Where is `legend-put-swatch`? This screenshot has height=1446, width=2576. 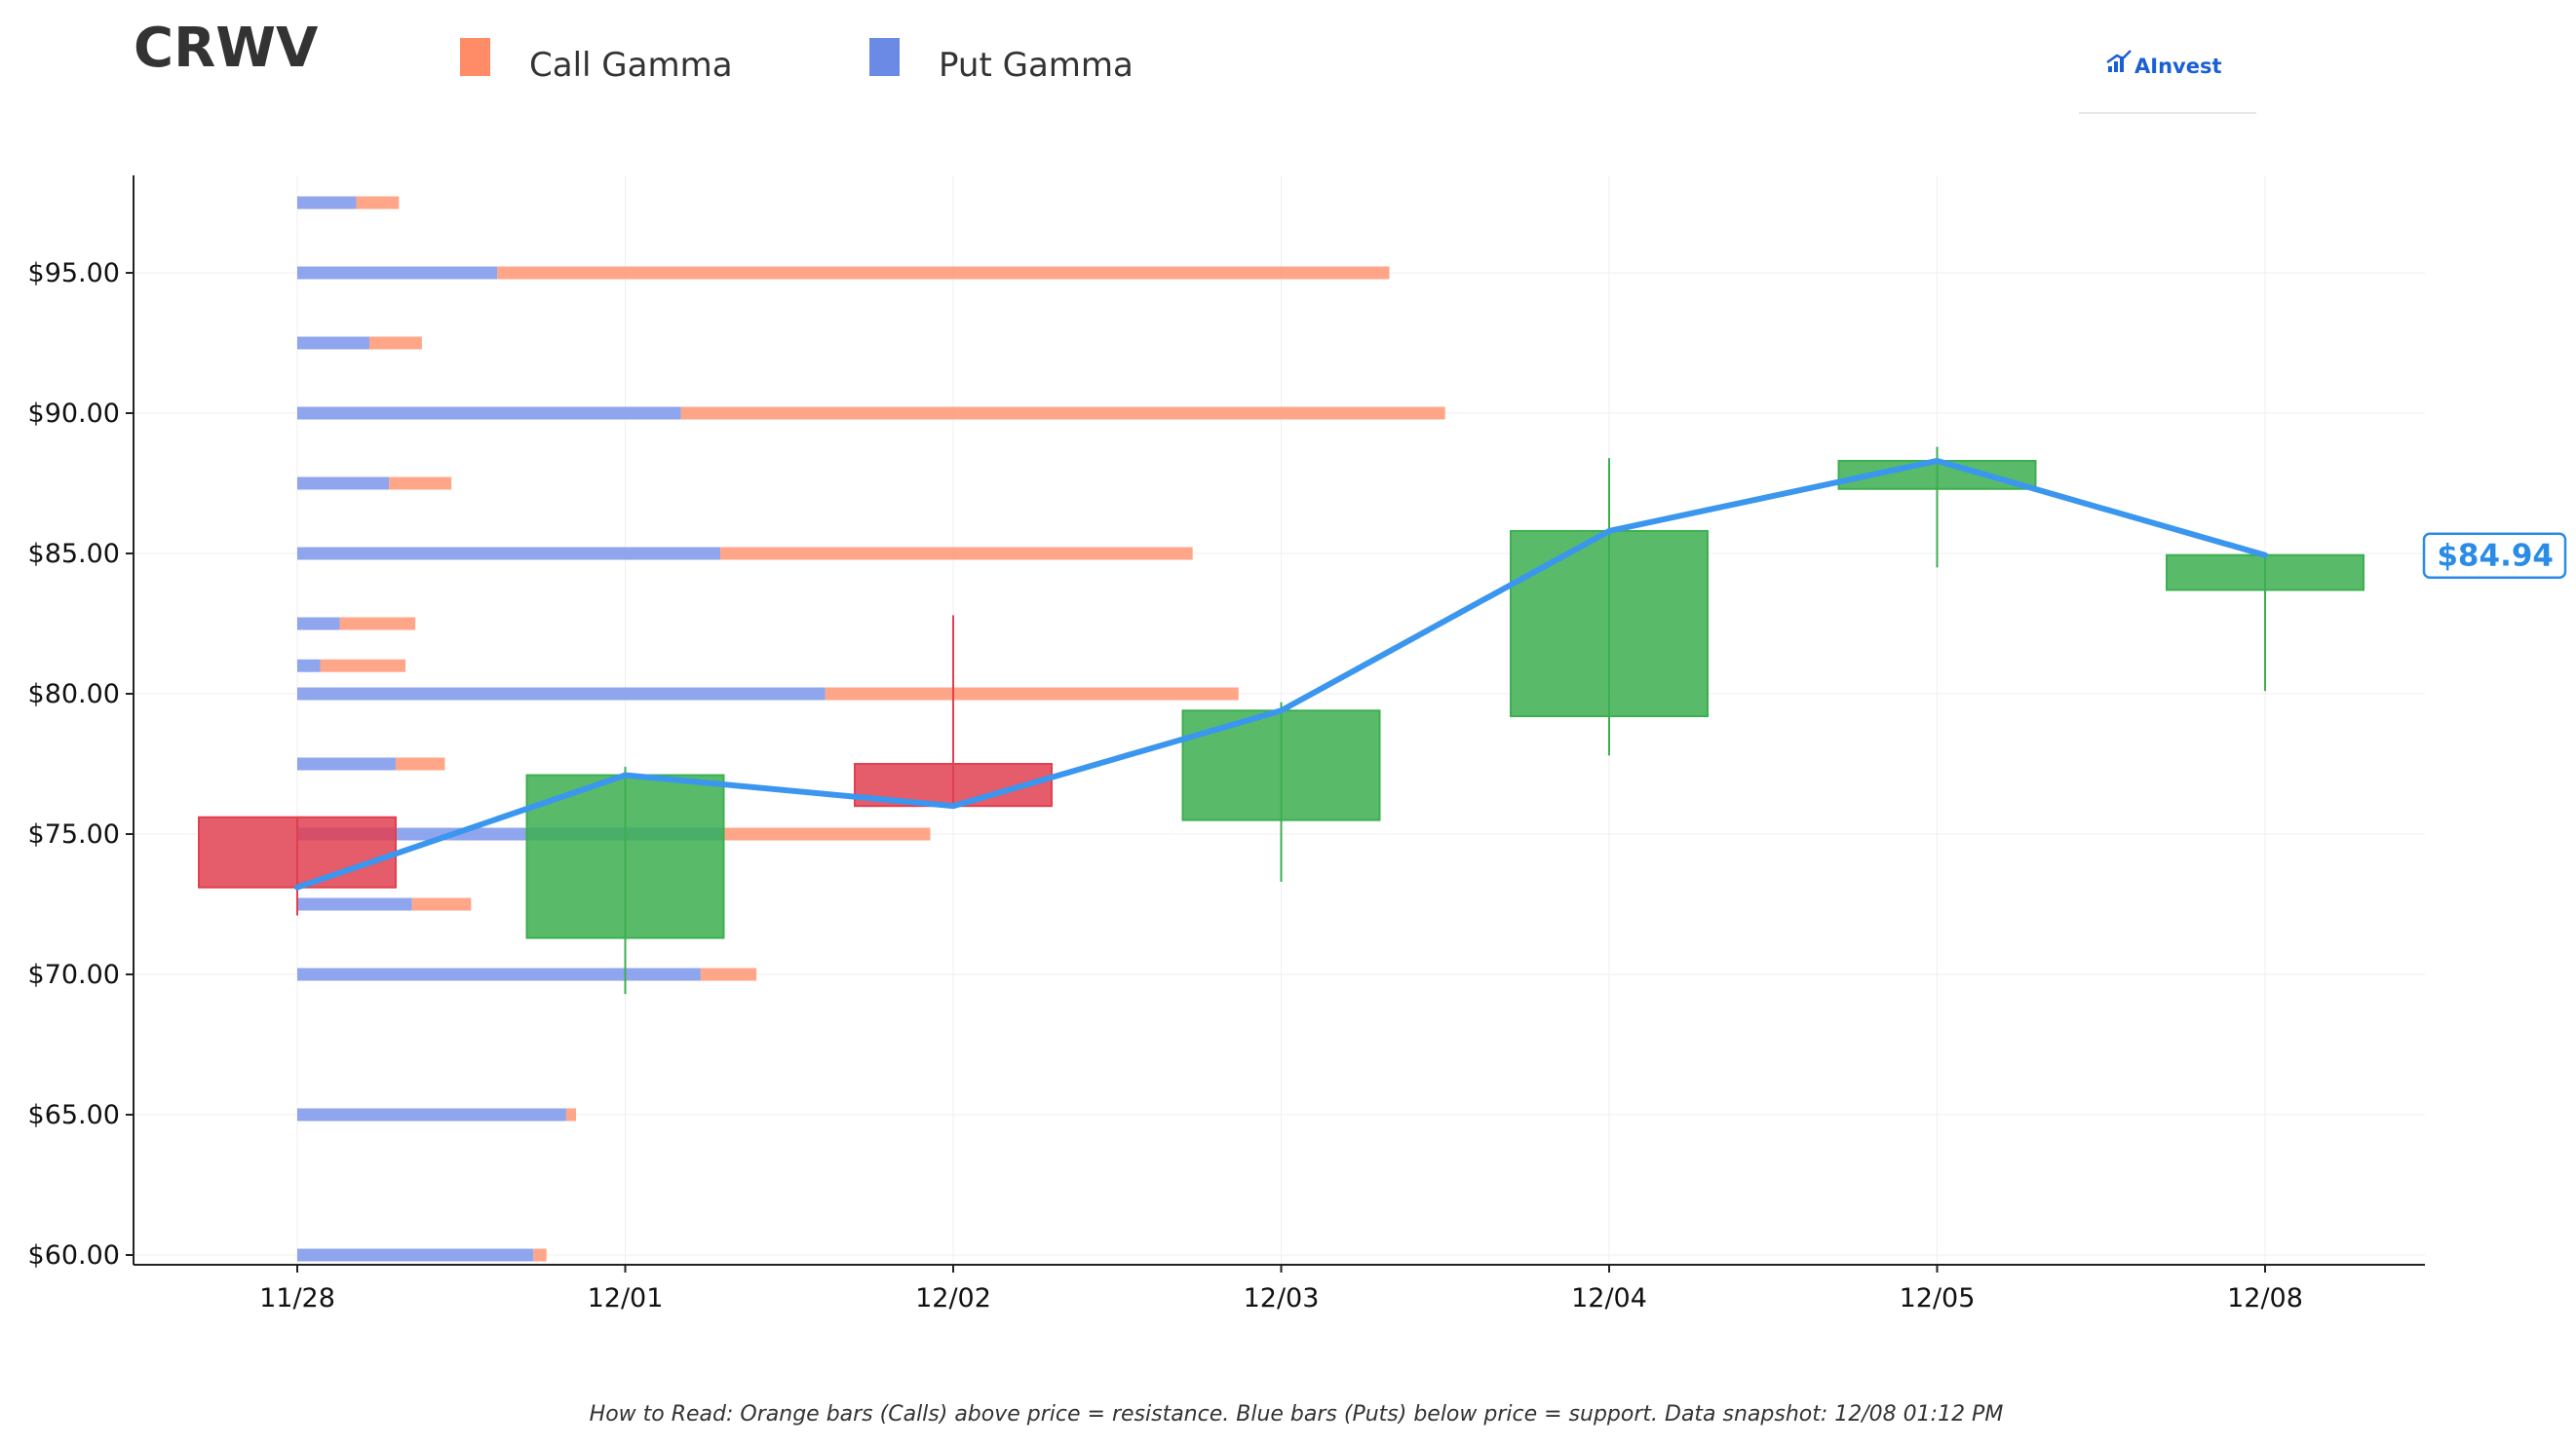
legend-put-swatch is located at coordinates (884, 57).